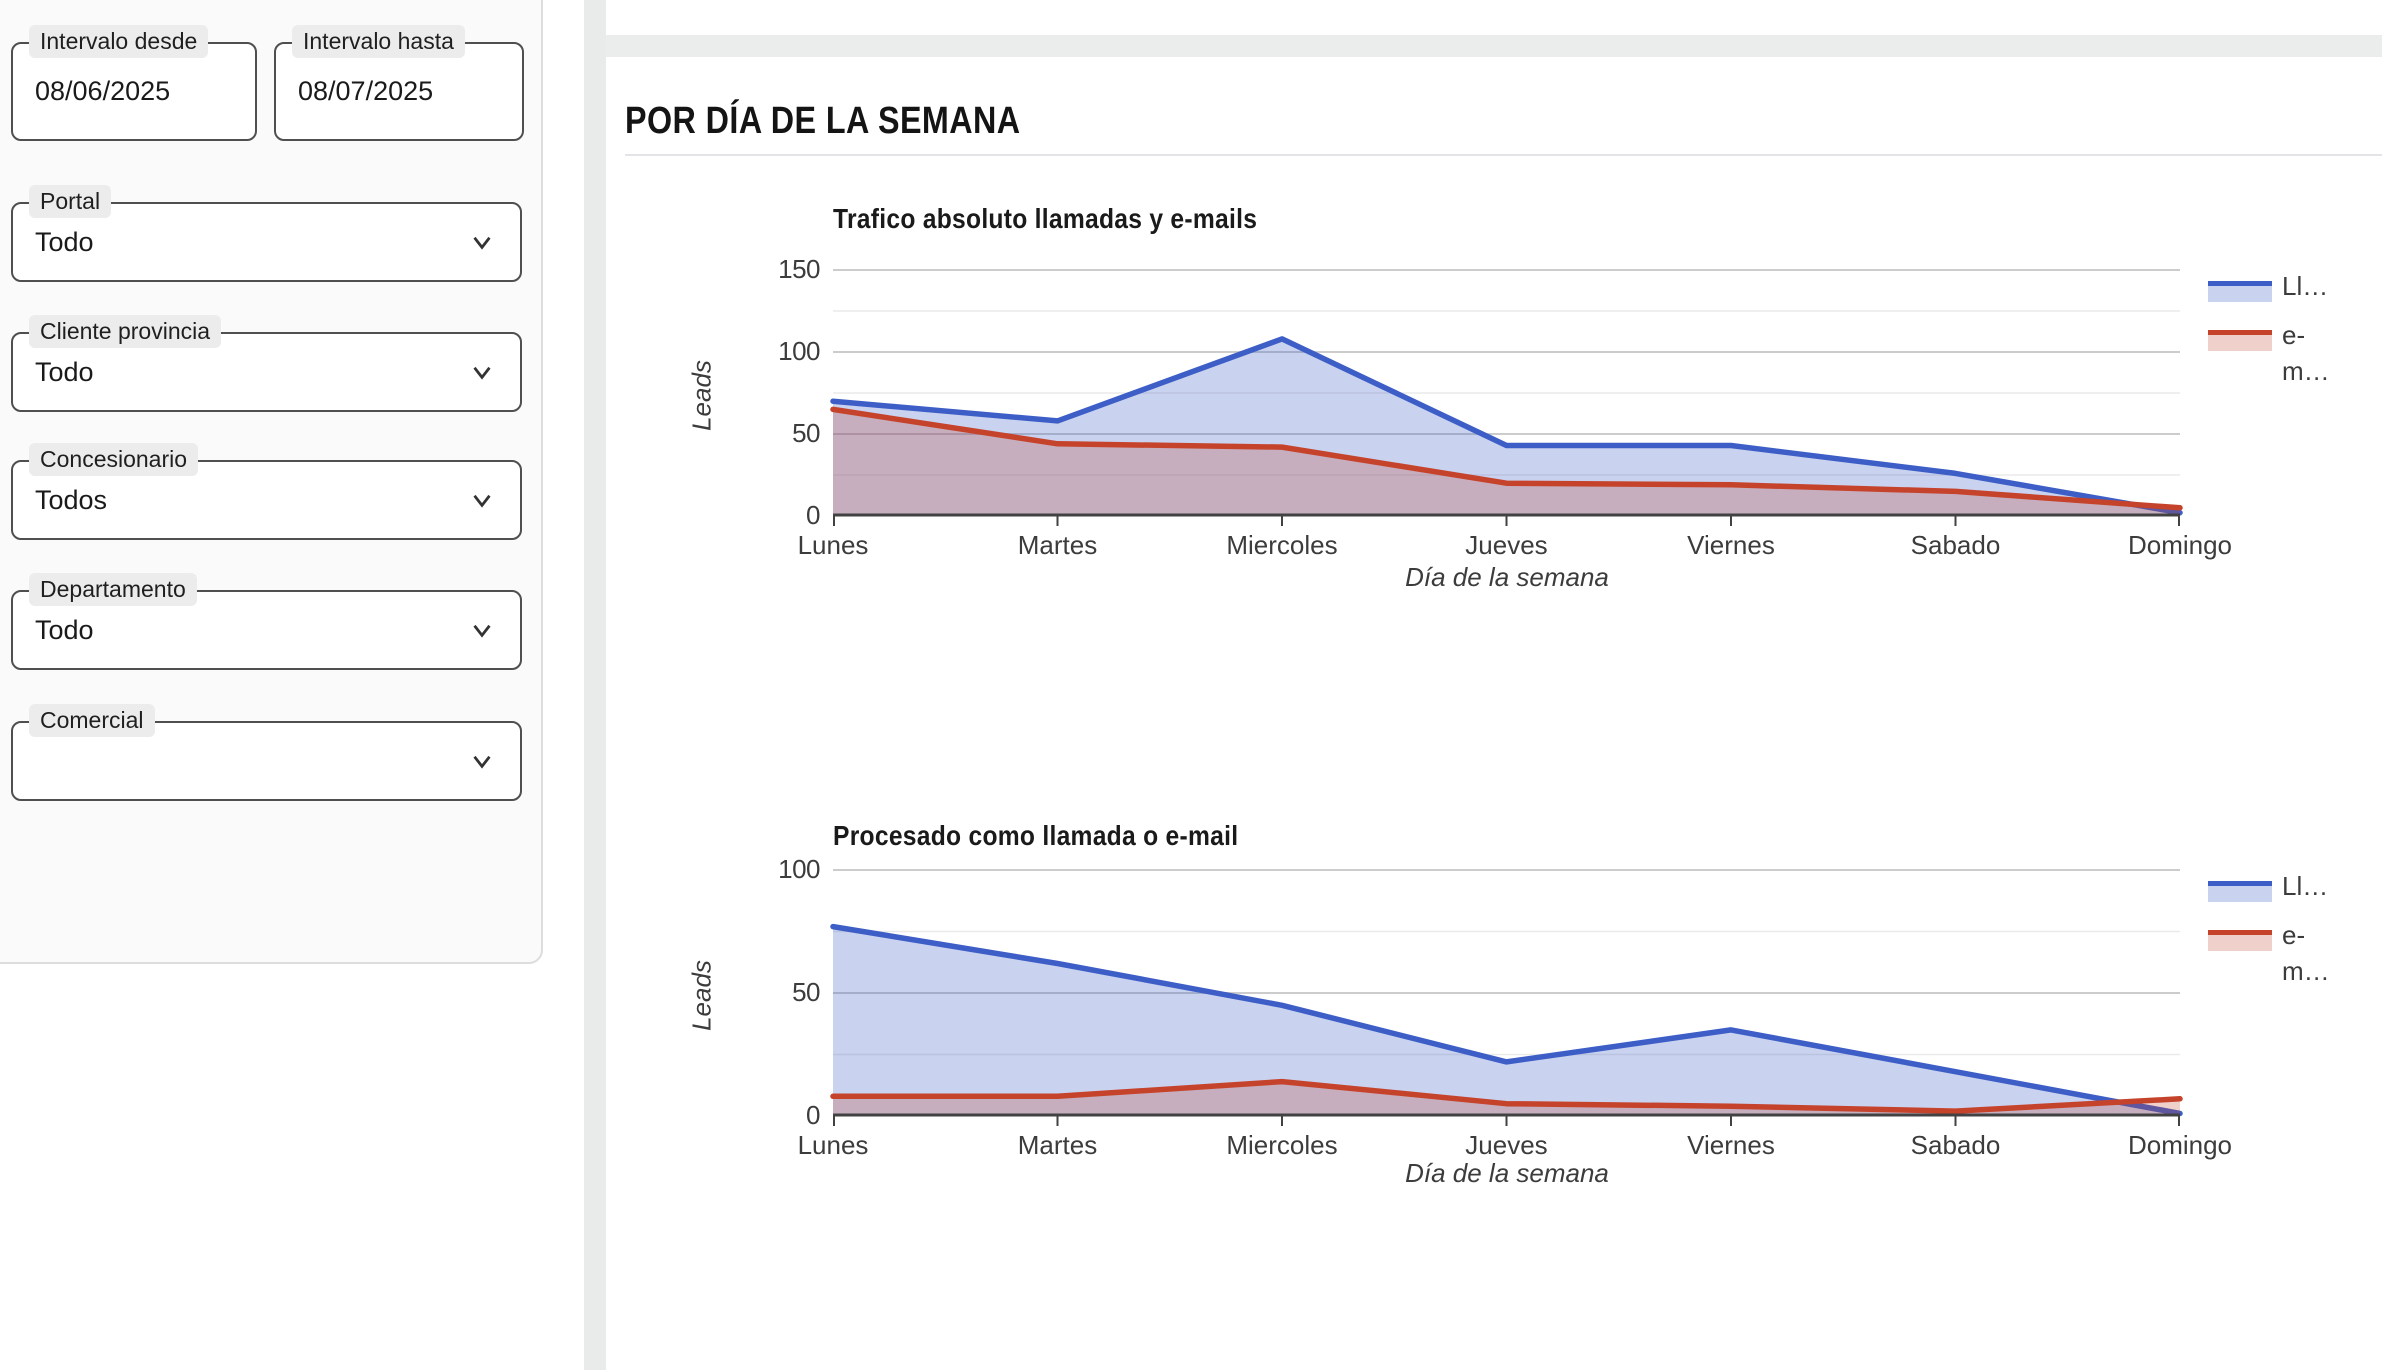 The height and width of the screenshot is (1370, 2382). Describe the element at coordinates (125, 331) in the screenshot. I see `cliente-provincia-label: Cliente provincia` at that location.